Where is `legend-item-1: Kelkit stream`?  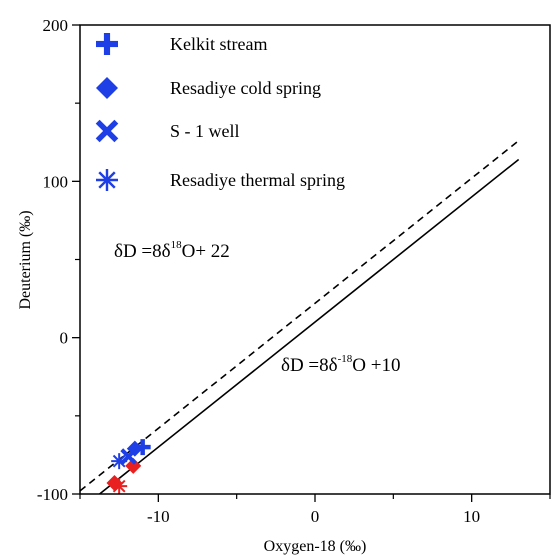
legend-item-1: Kelkit stream is located at coordinates (181, 44).